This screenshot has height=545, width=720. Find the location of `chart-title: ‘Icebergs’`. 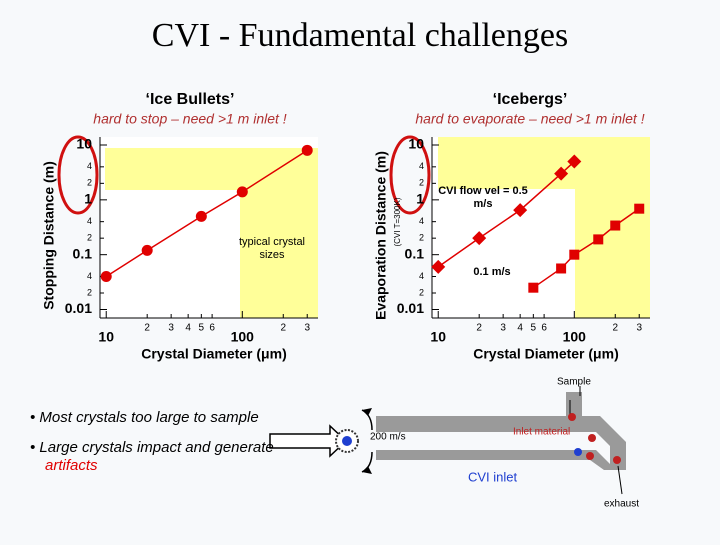

chart-title: ‘Icebergs’ is located at coordinates (530, 99).